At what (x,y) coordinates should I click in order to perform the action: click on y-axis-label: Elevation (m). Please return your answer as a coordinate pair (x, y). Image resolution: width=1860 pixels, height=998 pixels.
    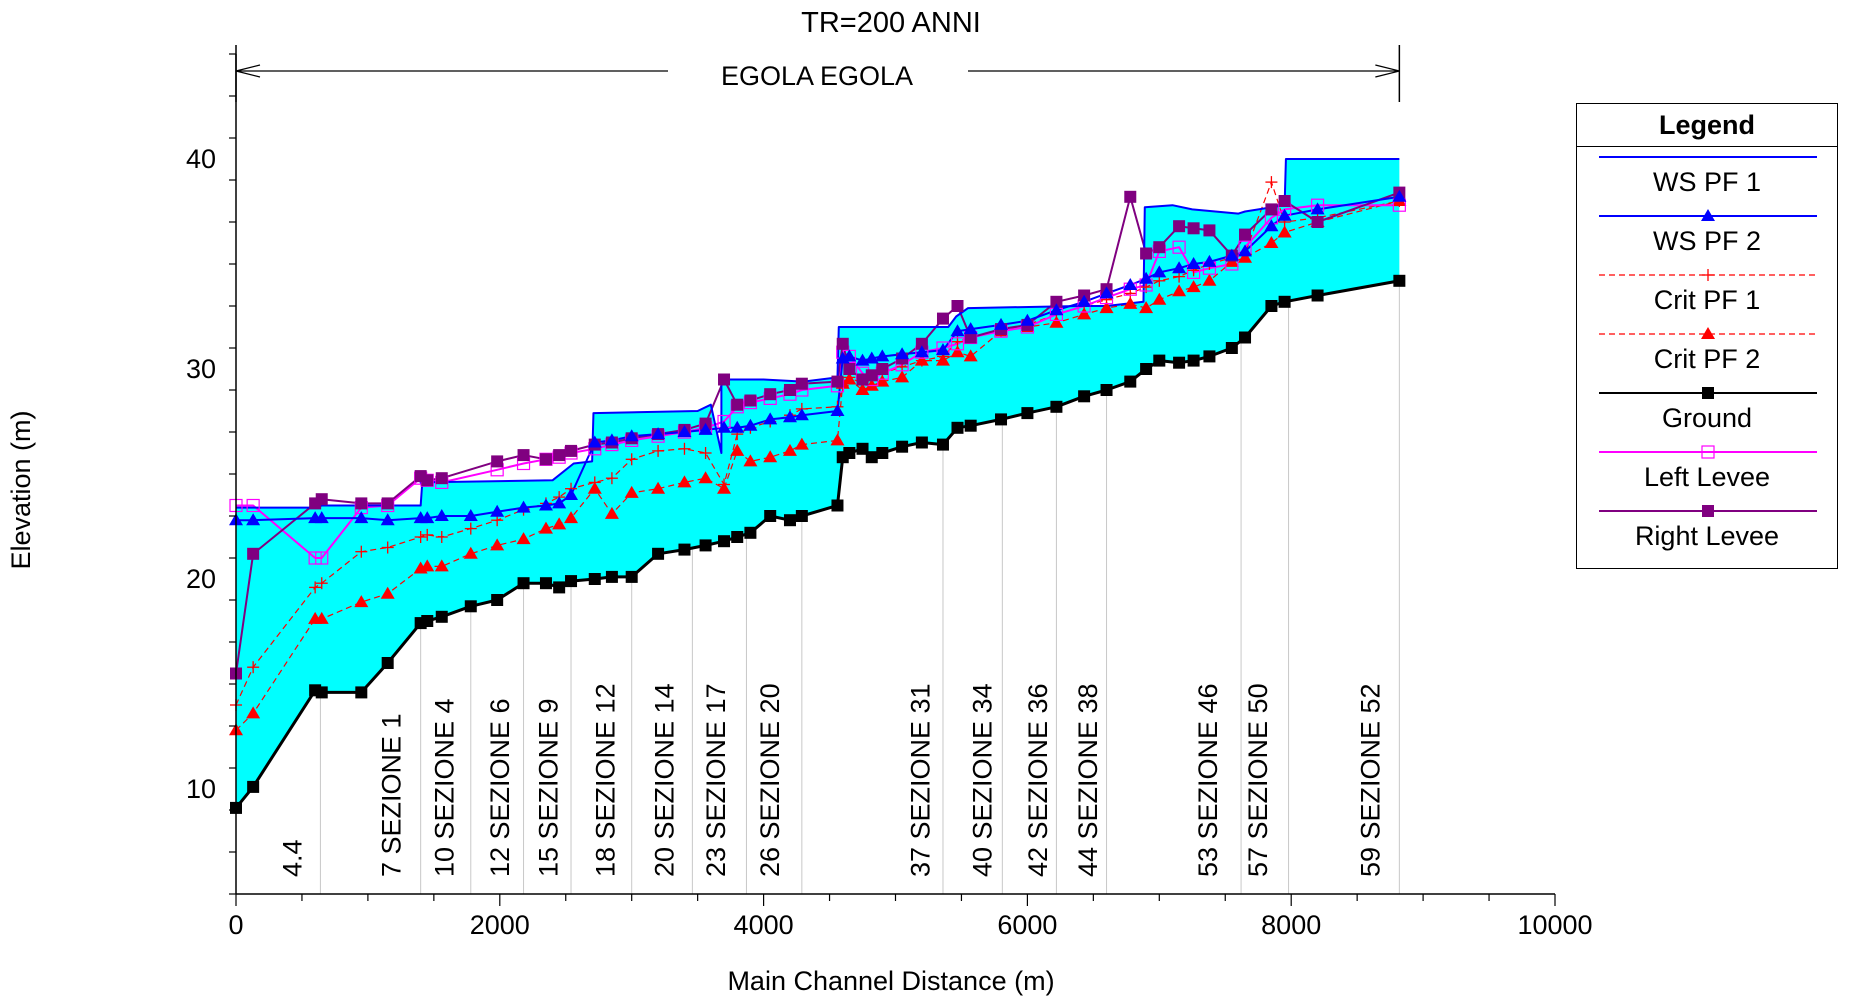
    Looking at the image, I should click on (21, 489).